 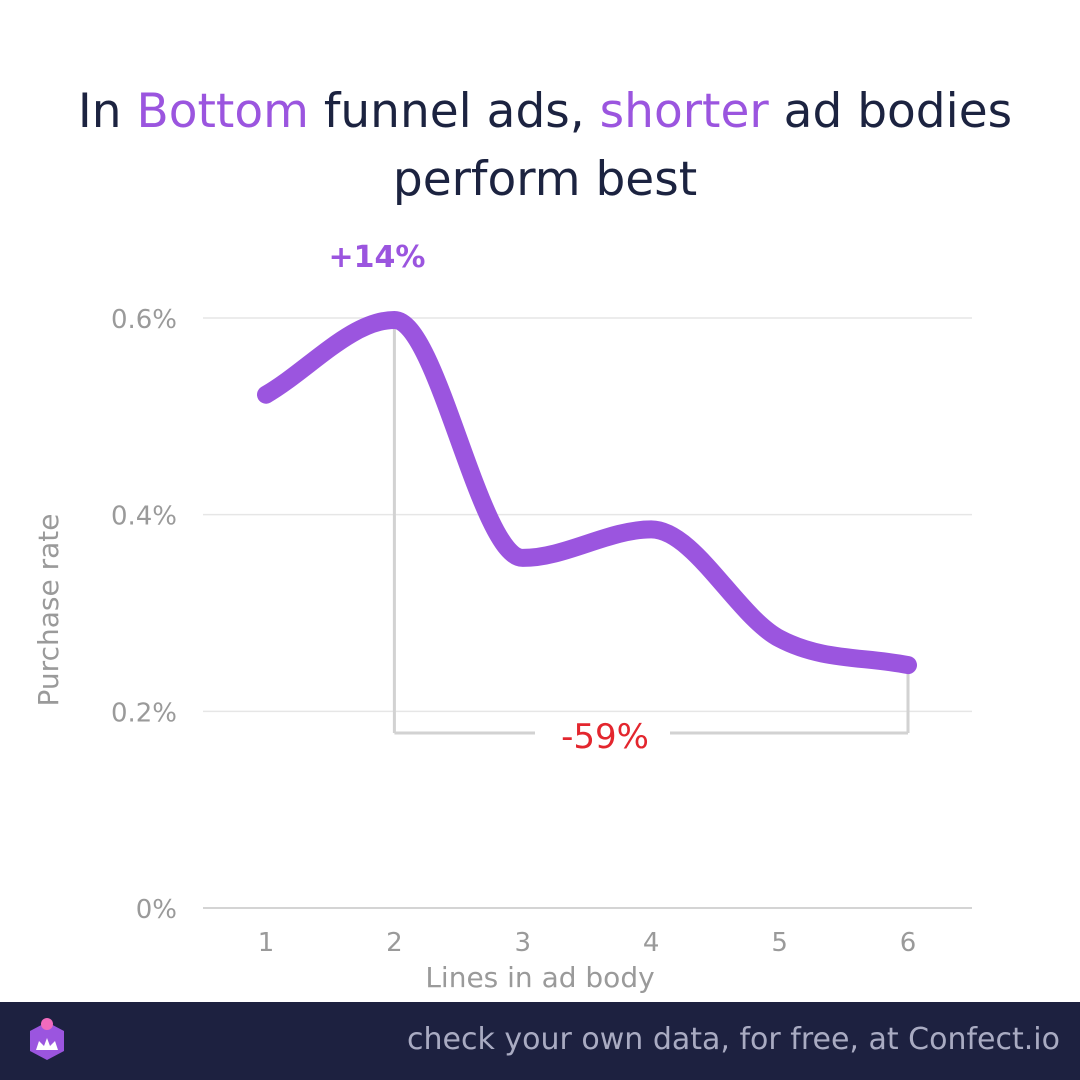 I want to click on y-tick-label: 0.2%, so click(x=144, y=713).